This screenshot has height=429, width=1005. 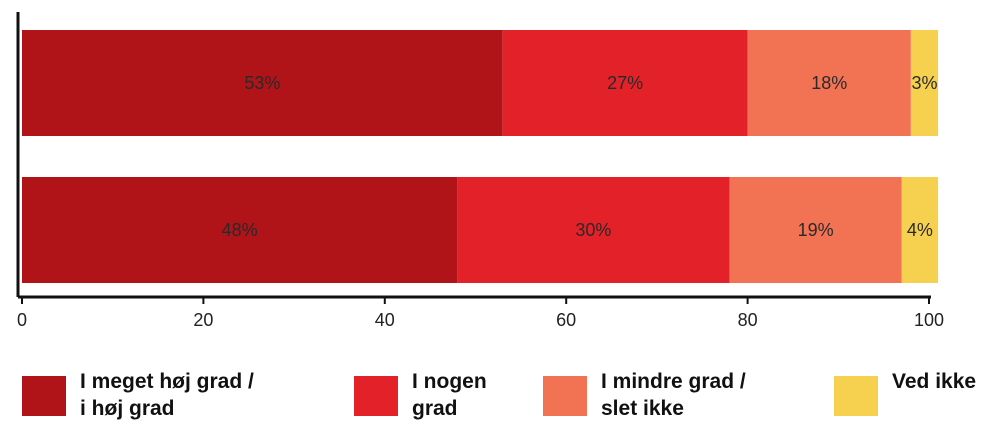 I want to click on legend-item-some: I nogen grad, so click(x=420, y=395).